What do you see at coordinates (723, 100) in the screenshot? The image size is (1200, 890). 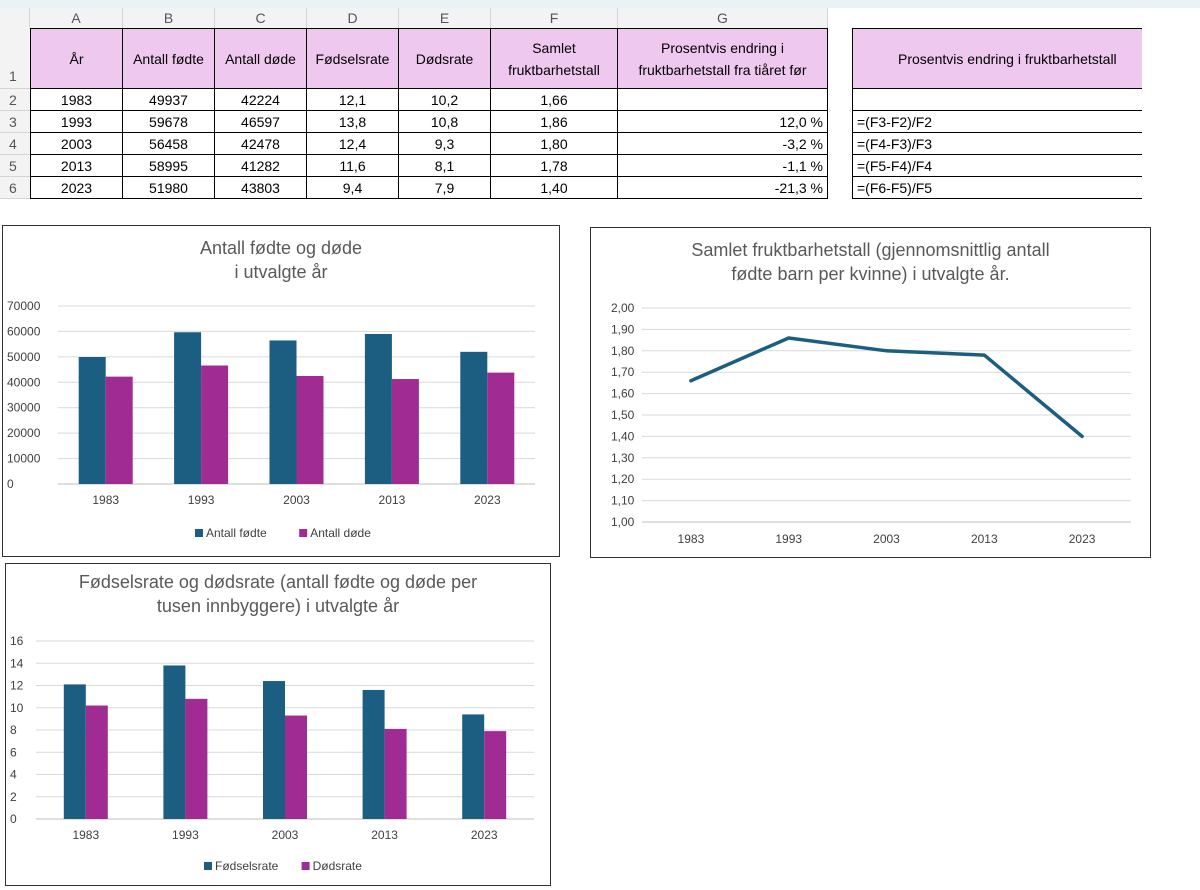 I see `cell-change` at bounding box center [723, 100].